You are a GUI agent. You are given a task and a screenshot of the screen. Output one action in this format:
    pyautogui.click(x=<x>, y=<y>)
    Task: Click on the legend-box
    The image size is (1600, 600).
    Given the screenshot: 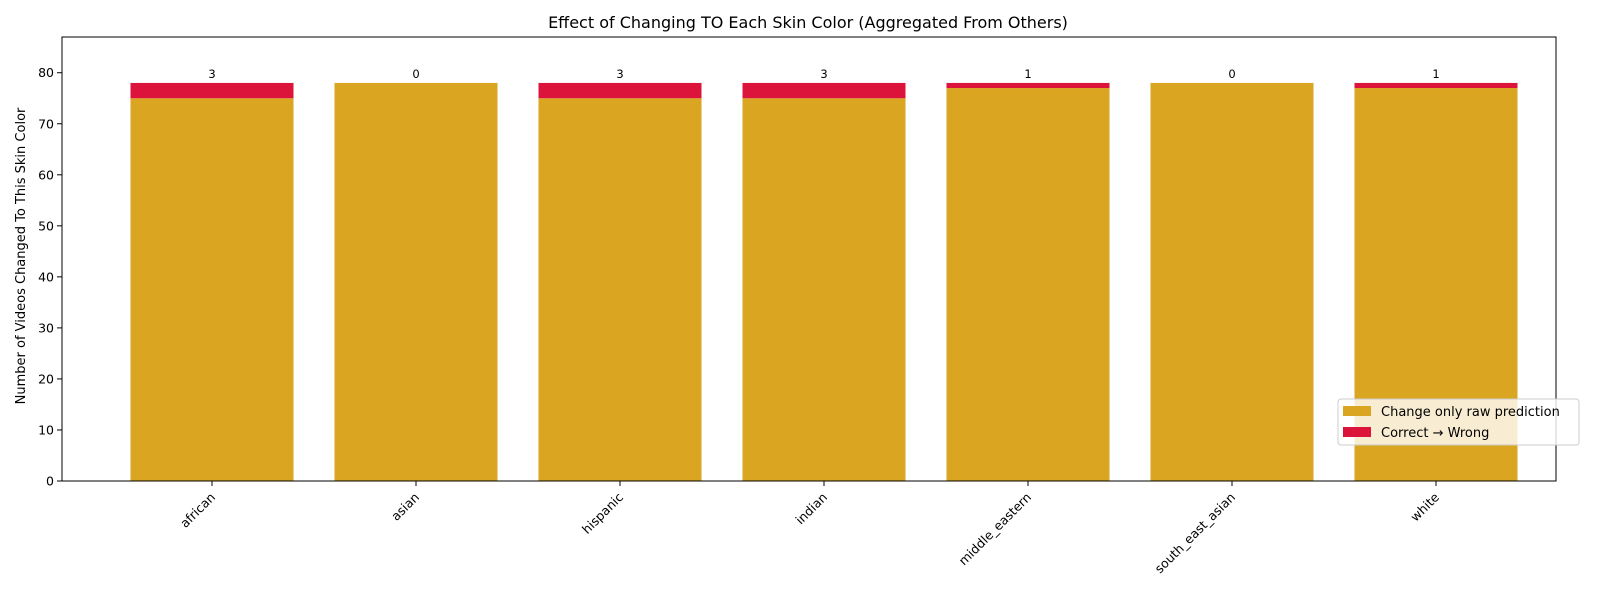 What is the action you would take?
    pyautogui.click(x=1458, y=422)
    